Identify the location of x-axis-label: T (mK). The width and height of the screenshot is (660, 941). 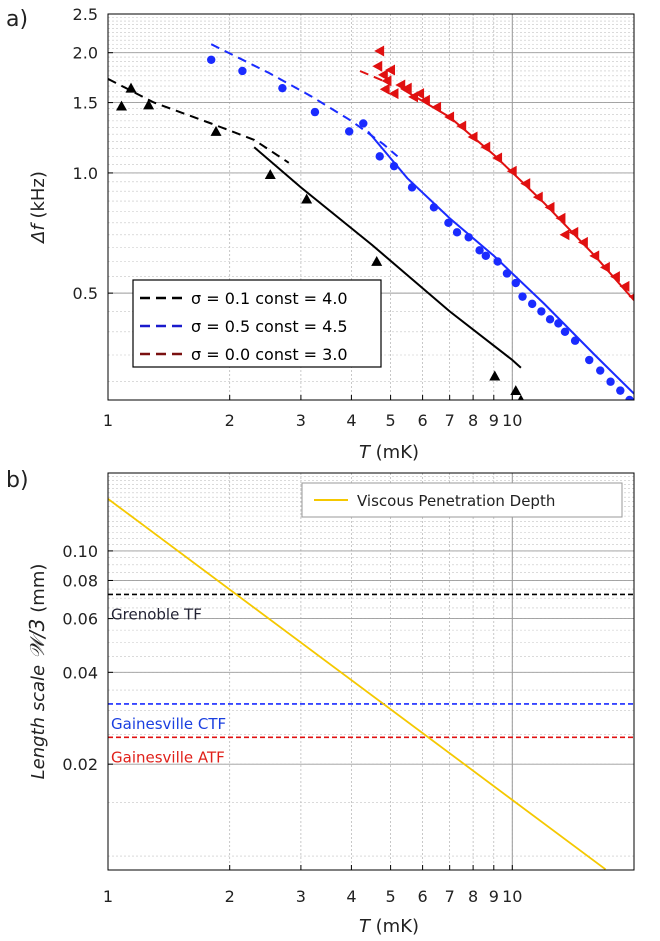
(389, 452).